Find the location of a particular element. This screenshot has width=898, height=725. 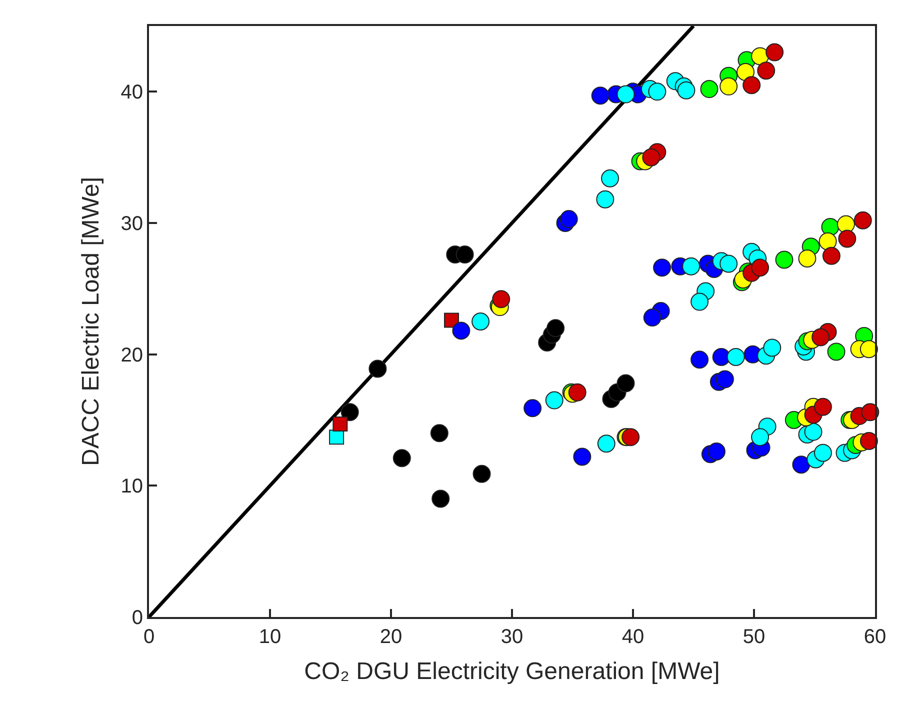

x-tick-label: 20 is located at coordinates (391, 637).